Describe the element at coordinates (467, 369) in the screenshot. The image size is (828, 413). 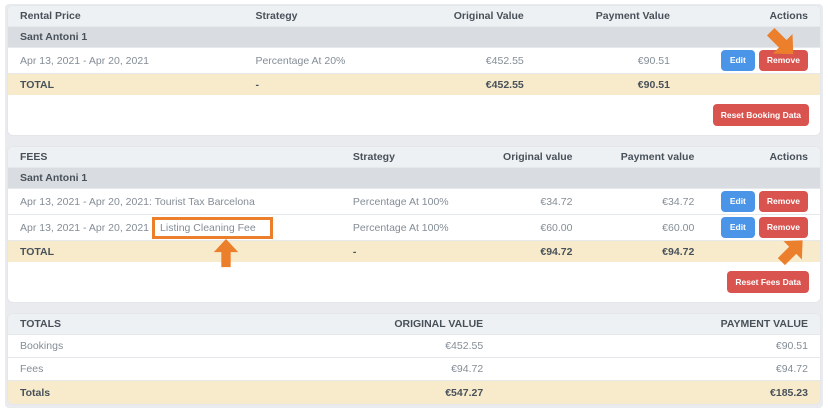
I see `totals-row-original: €94.72` at that location.